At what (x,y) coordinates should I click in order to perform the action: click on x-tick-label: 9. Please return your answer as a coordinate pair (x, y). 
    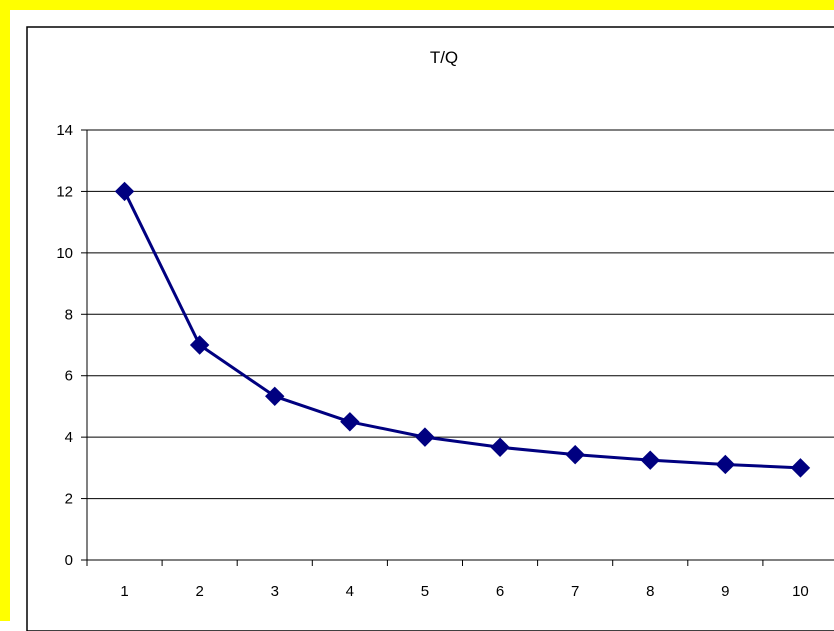
    Looking at the image, I should click on (725, 591).